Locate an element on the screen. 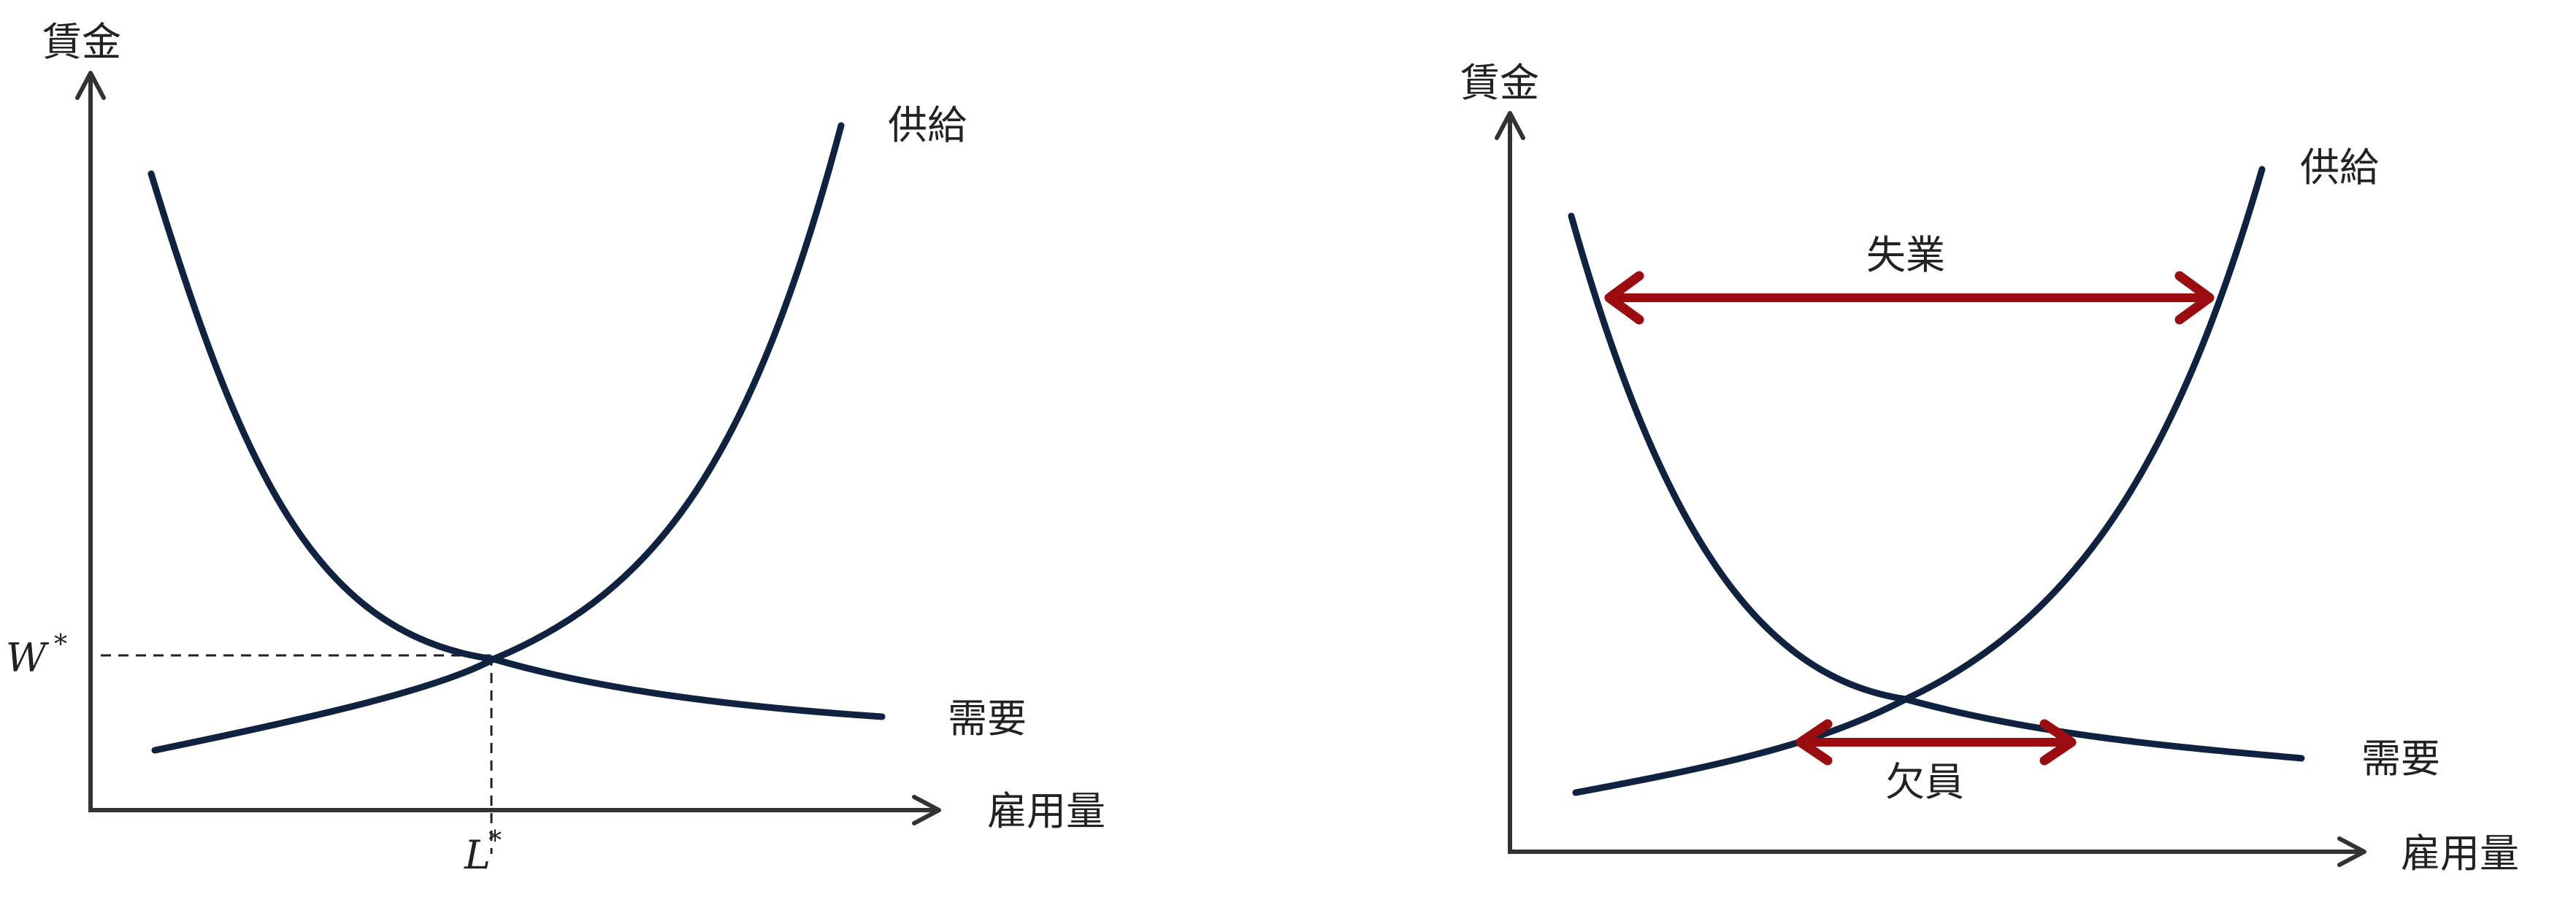  left-supply-label: 供給 is located at coordinates (927, 125).